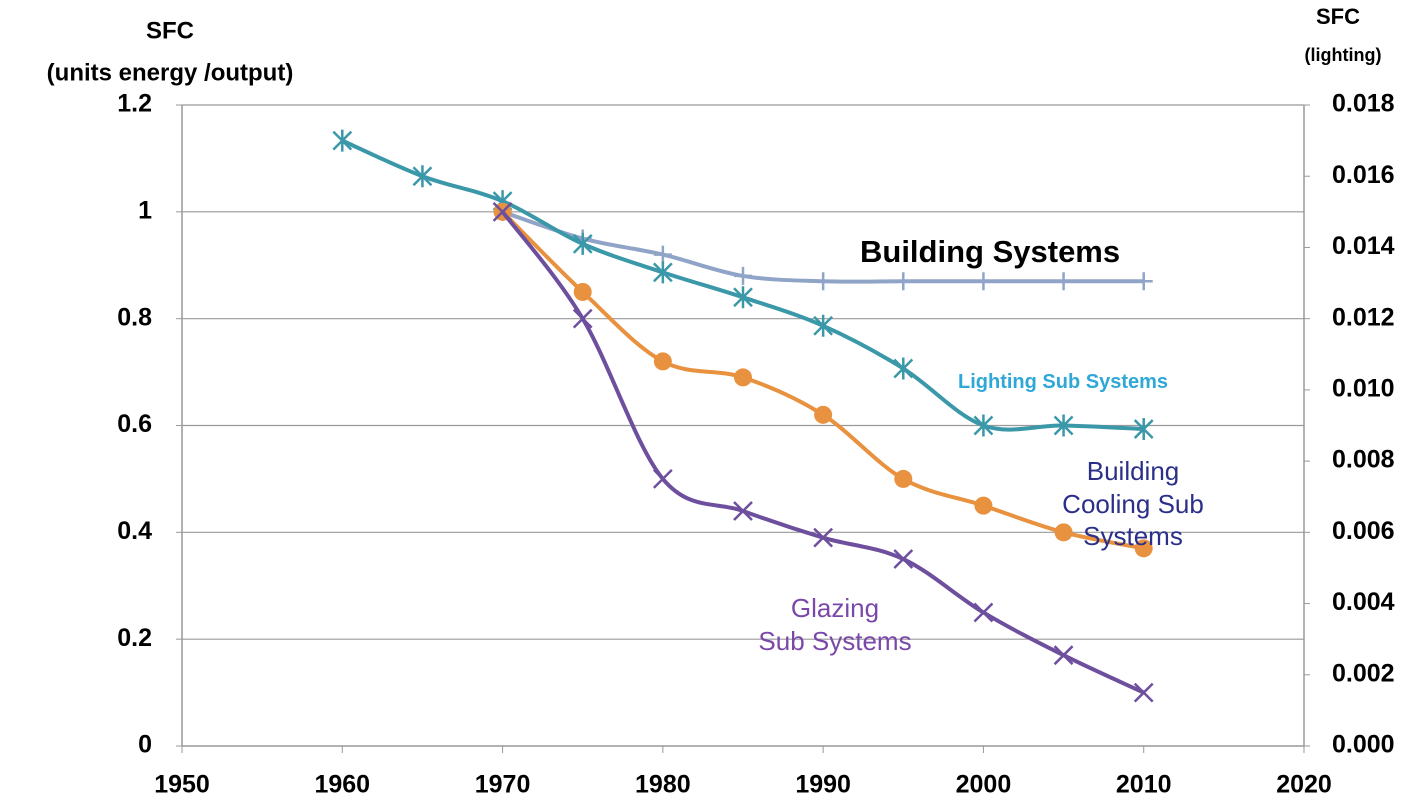 Image resolution: width=1422 pixels, height=807 pixels. I want to click on x-tick-label: 1950, so click(182, 785).